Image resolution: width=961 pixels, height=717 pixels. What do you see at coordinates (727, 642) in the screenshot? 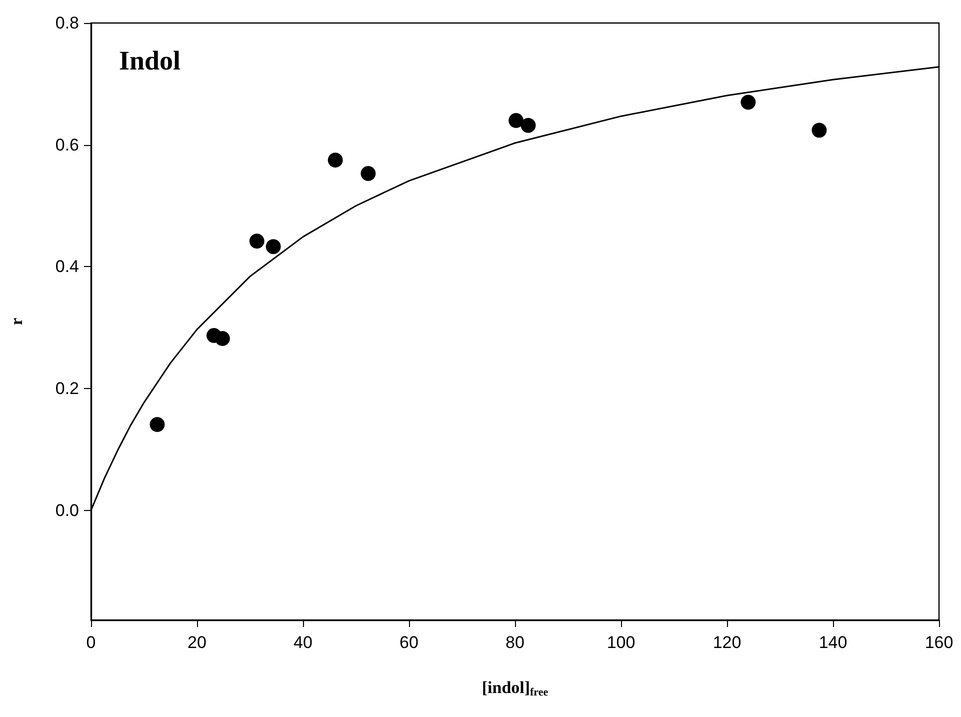
I see `x-tick-label: 120` at bounding box center [727, 642].